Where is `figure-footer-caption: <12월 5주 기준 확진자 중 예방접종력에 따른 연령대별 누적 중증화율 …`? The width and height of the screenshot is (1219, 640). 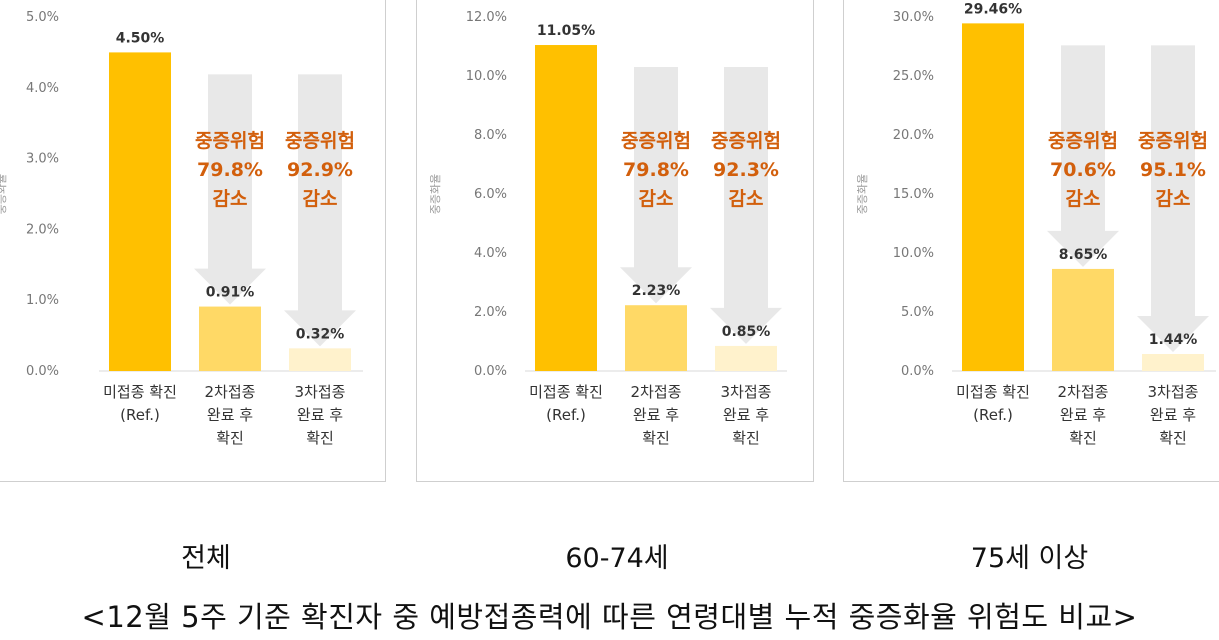 figure-footer-caption: <12월 5주 기준 확진자 중 예방접종력에 따른 연령대별 누적 중증화율 … is located at coordinates (609, 617).